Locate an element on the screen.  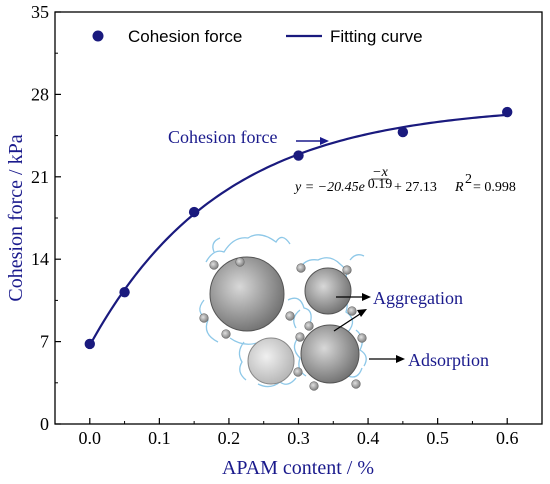
y-axis-ticks: 0 7 14 21 28 35 is located at coordinates (46, 218).